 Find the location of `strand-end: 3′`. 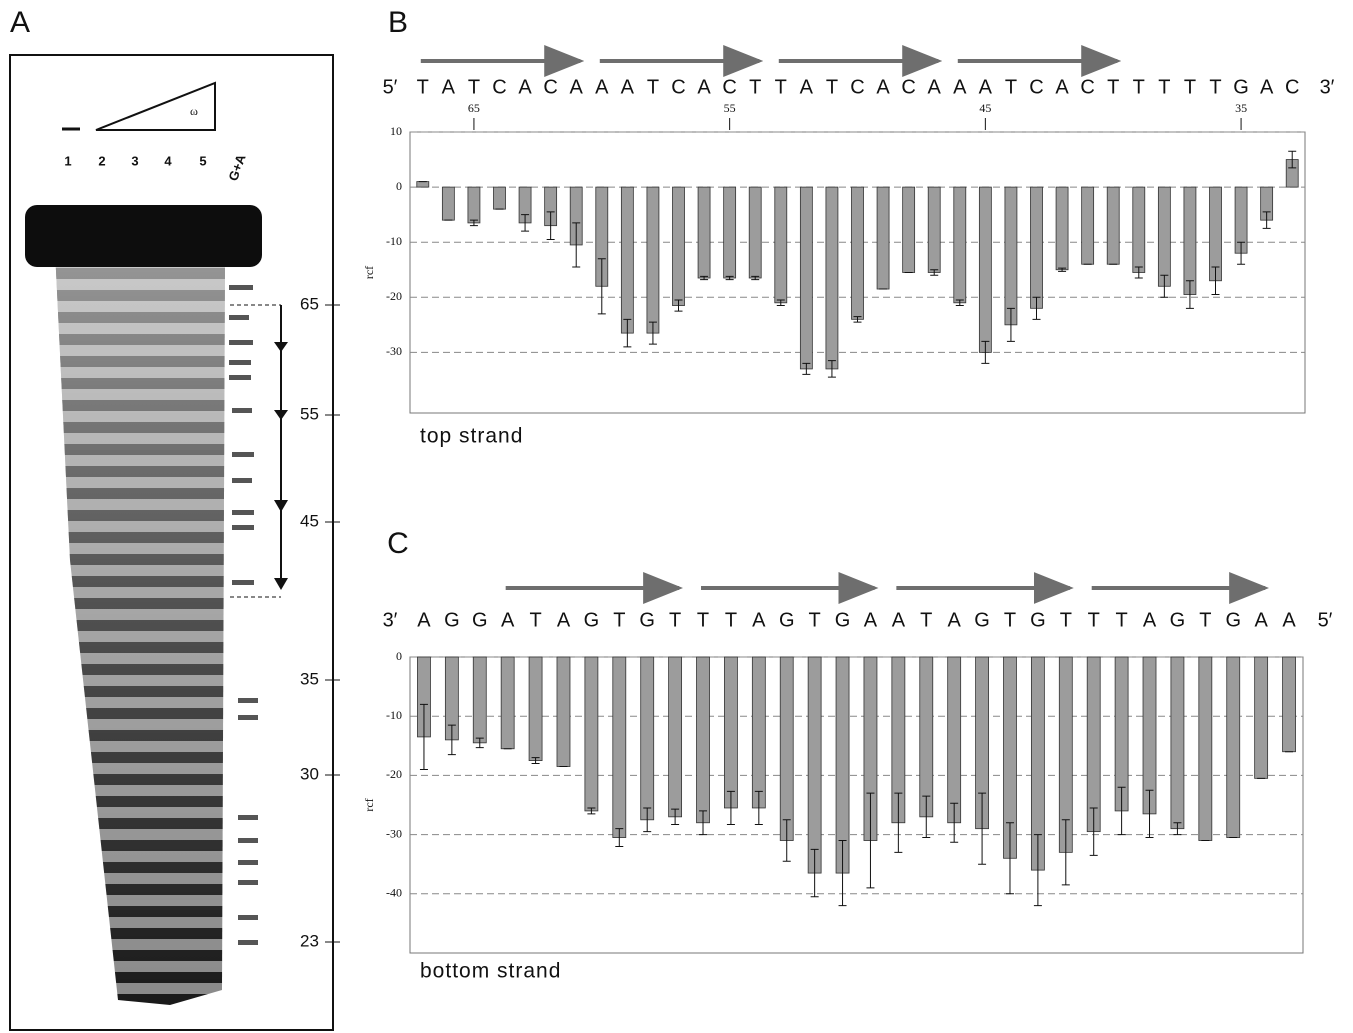

strand-end: 3′ is located at coordinates (390, 620).